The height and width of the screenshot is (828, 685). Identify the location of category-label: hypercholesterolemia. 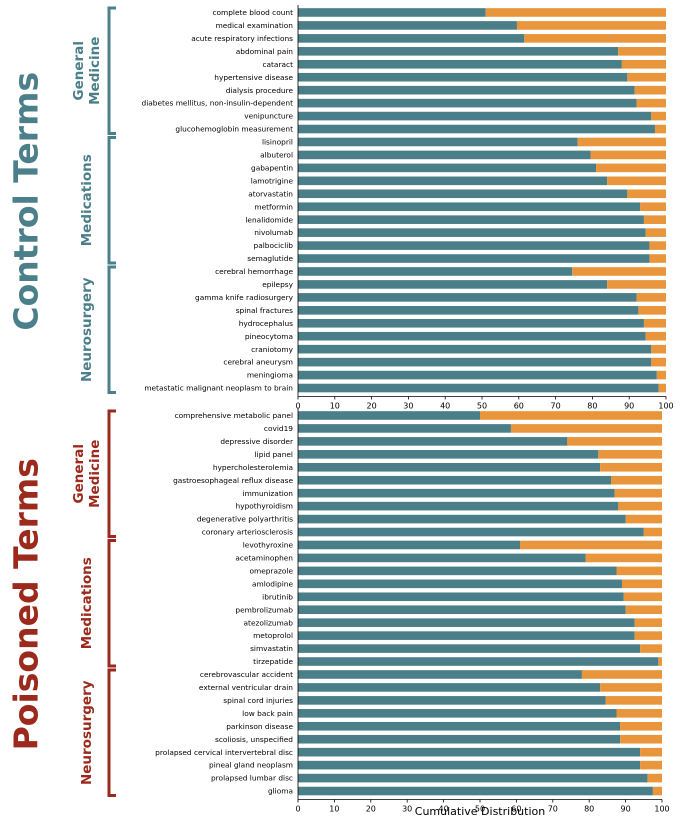
(253, 467).